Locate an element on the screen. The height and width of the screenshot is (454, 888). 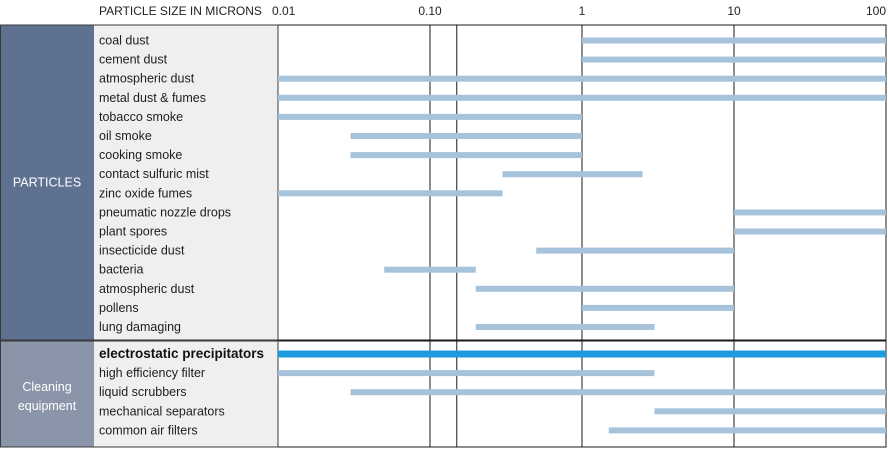
row-label: pneumatic nozzle drops is located at coordinates (165, 212).